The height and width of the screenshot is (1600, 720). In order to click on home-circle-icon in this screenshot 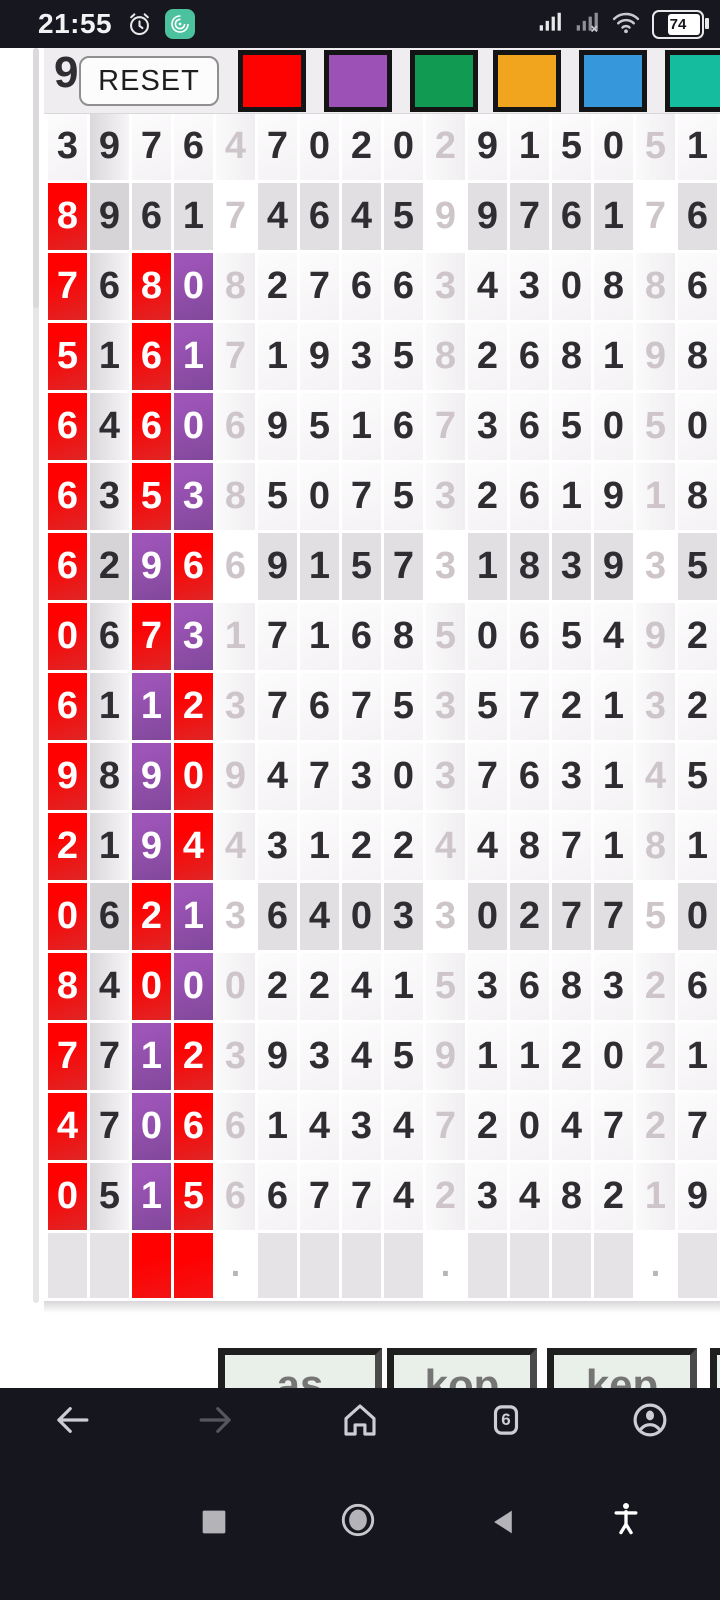, I will do `click(358, 1520)`.